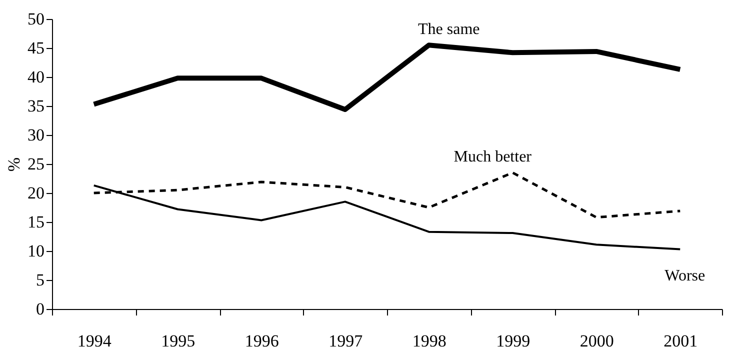 The width and height of the screenshot is (755, 361). Describe the element at coordinates (94, 341) in the screenshot. I see `x-tick-label: 1994` at that location.